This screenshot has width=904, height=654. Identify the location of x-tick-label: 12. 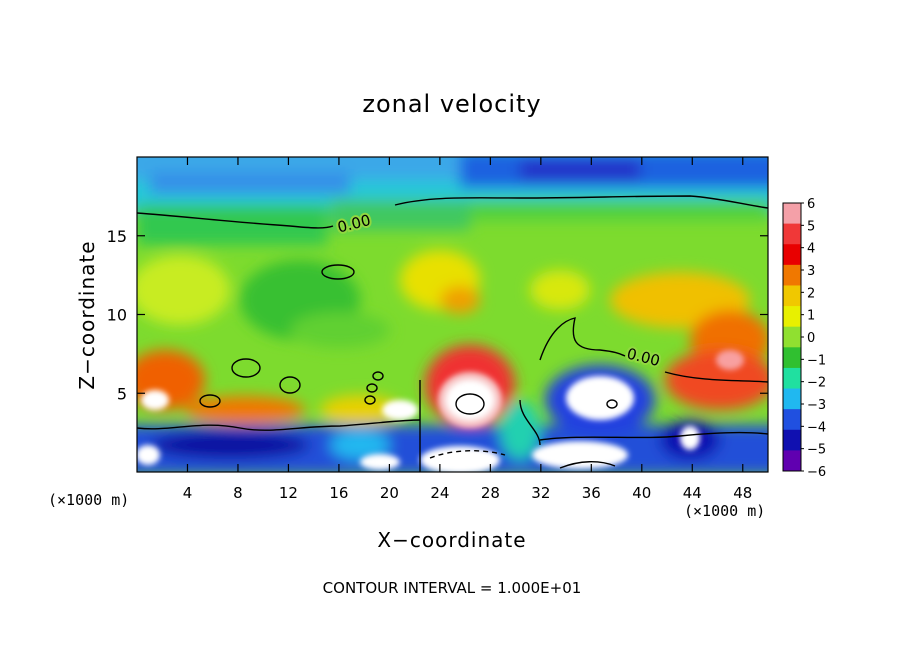
(288, 493).